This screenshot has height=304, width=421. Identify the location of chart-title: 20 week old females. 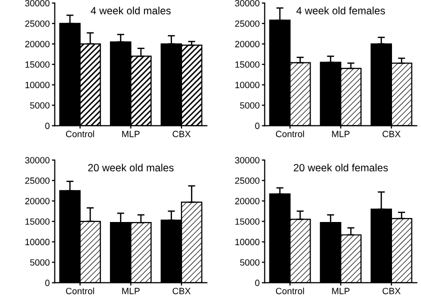
(341, 168).